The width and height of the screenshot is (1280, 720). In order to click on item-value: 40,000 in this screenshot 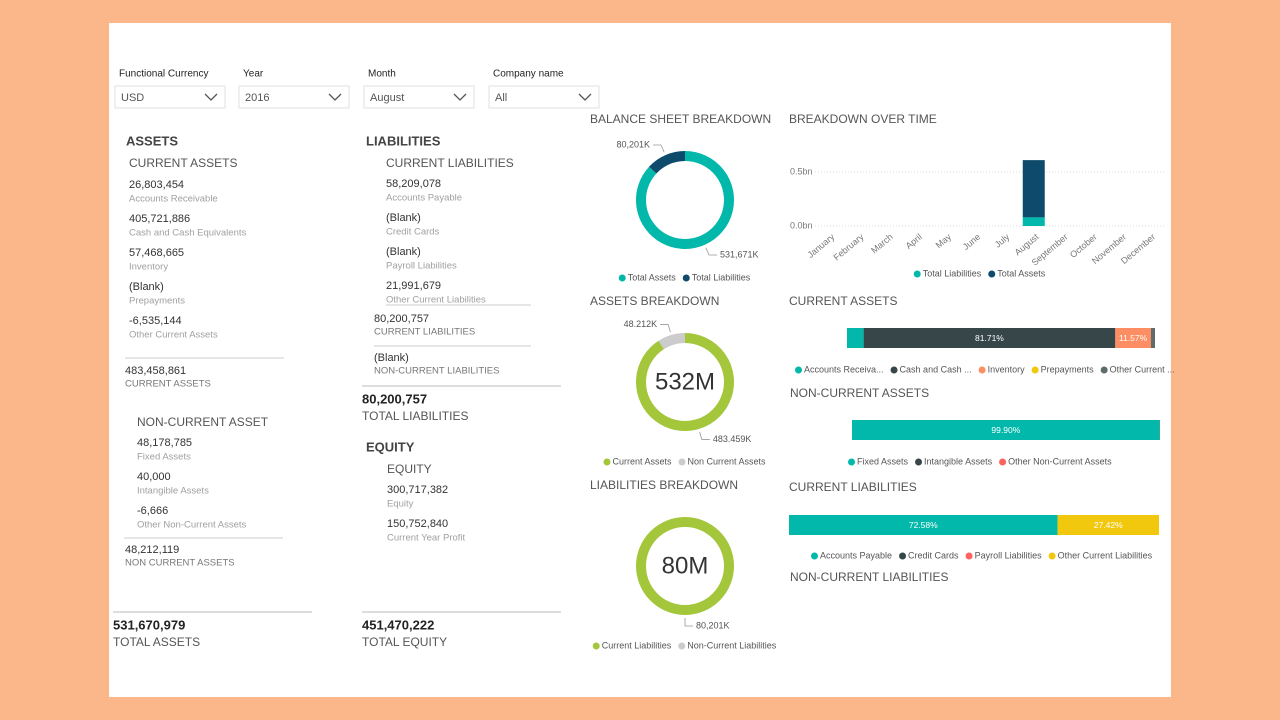, I will do `click(154, 477)`.